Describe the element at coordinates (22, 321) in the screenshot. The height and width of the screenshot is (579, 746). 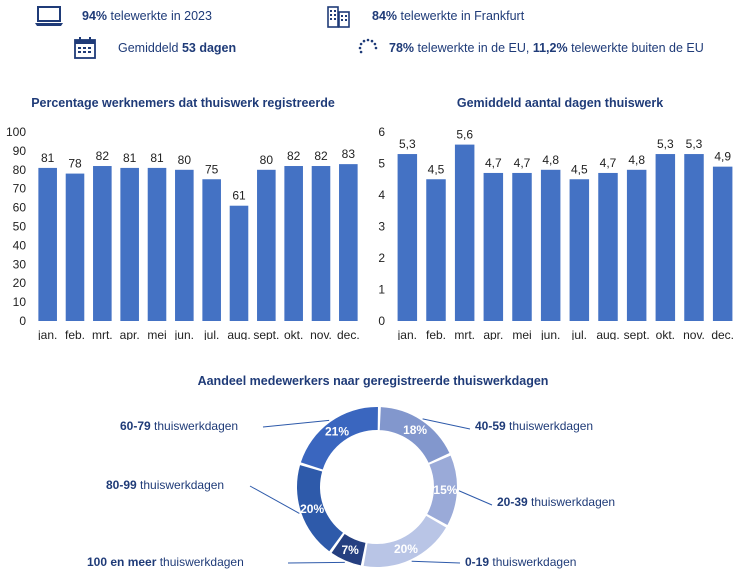
I see `y-tick-label: 0` at that location.